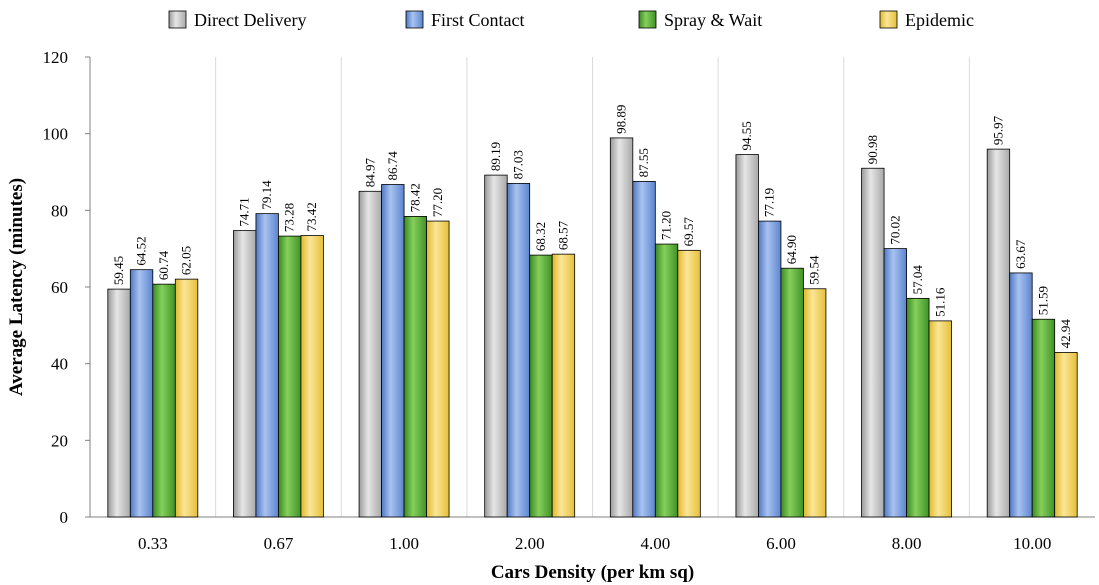 The image size is (1099, 585). Describe the element at coordinates (414, 197) in the screenshot. I see `data-label: 78.42` at that location.